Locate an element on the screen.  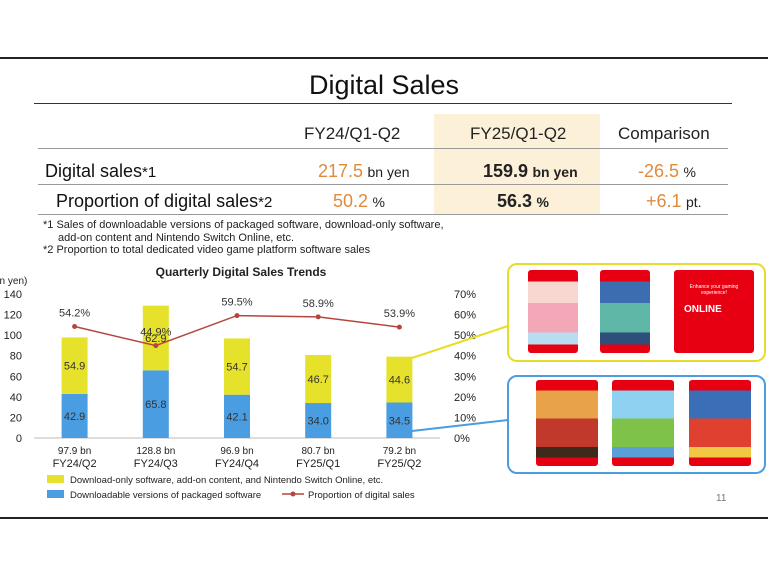
legend-swatch-download-only is located at coordinates (55, 479).